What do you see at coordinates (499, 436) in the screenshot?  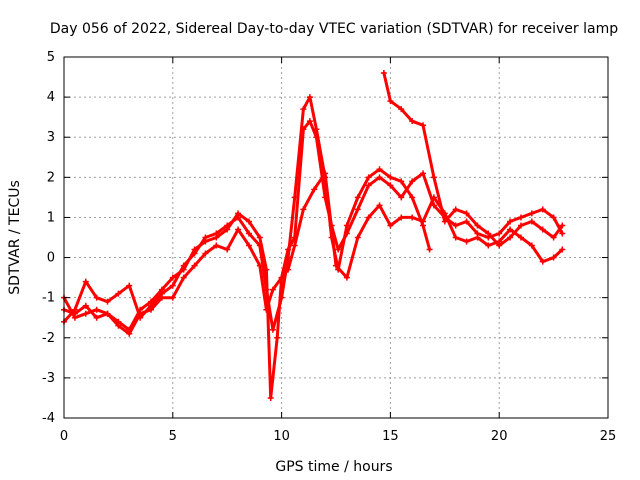 I see `x-tick-label: 20` at bounding box center [499, 436].